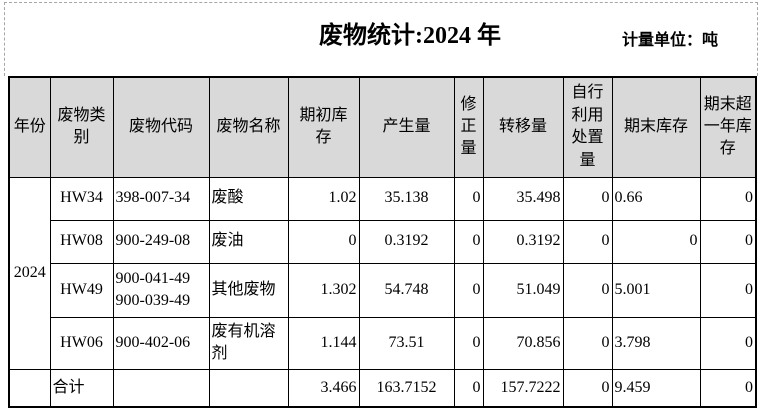 This screenshot has height=418, width=762. What do you see at coordinates (161, 198) in the screenshot?
I see `cell-code: 398-007-34` at bounding box center [161, 198].